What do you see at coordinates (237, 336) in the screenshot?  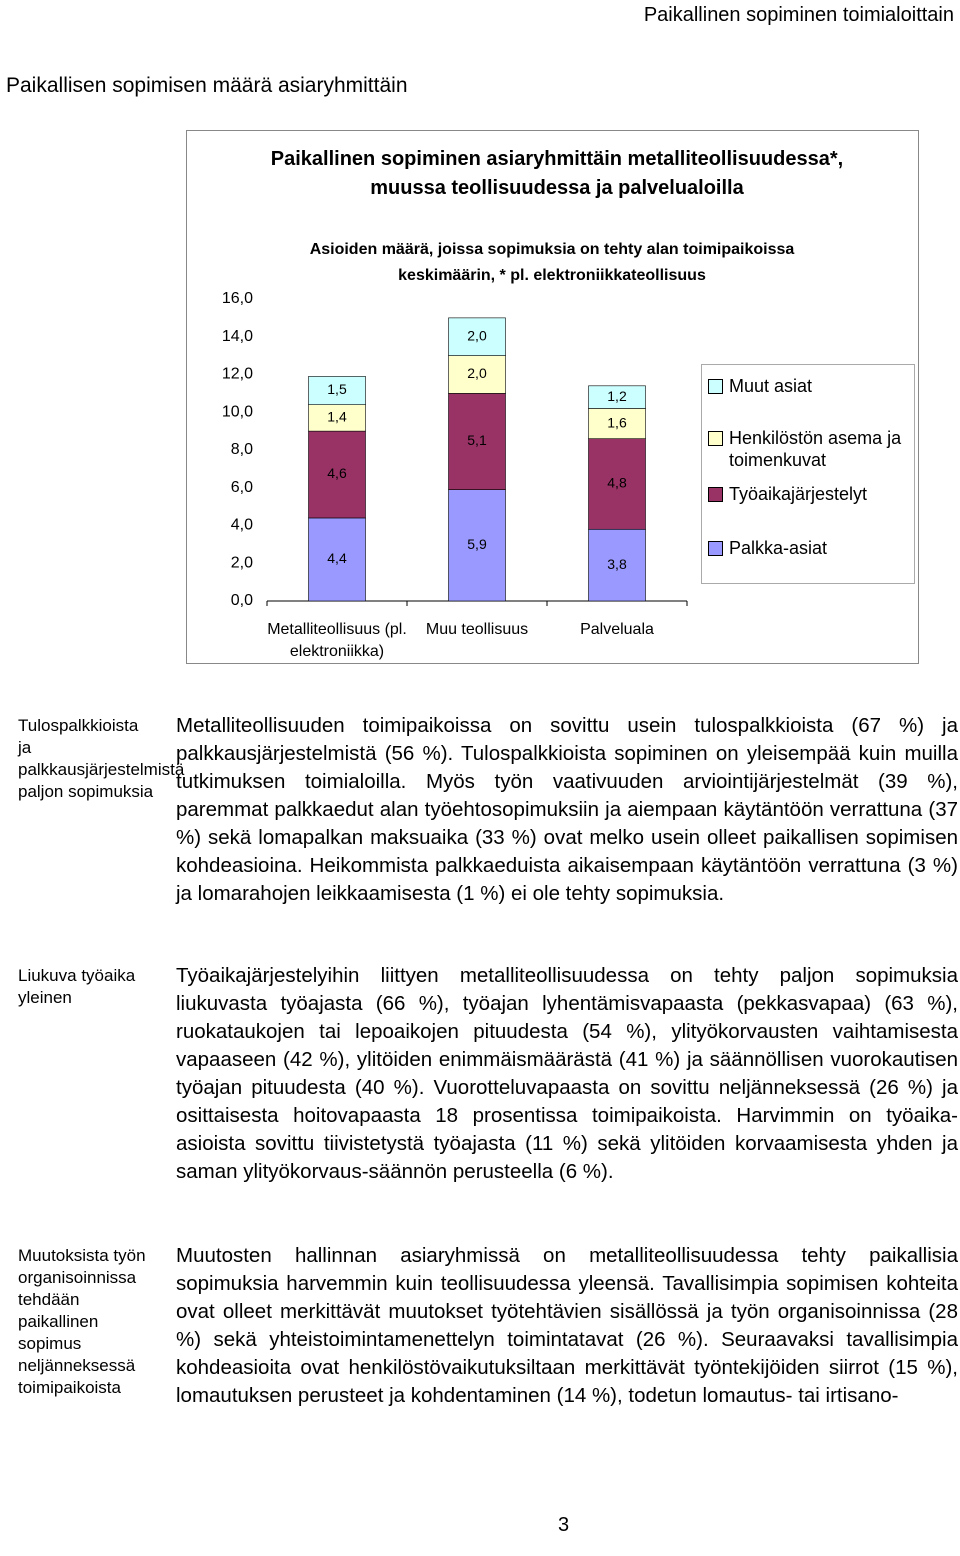 I see `y-tick-label: 14,0` at bounding box center [237, 336].